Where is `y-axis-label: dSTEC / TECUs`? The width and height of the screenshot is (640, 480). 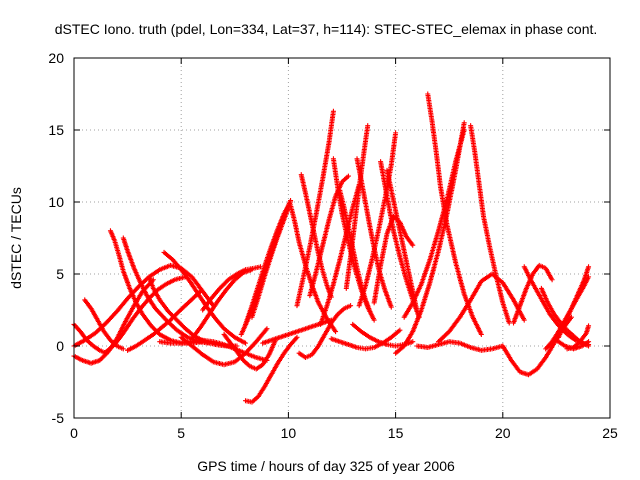 y-axis-label: dSTEC / TECUs is located at coordinates (16, 238).